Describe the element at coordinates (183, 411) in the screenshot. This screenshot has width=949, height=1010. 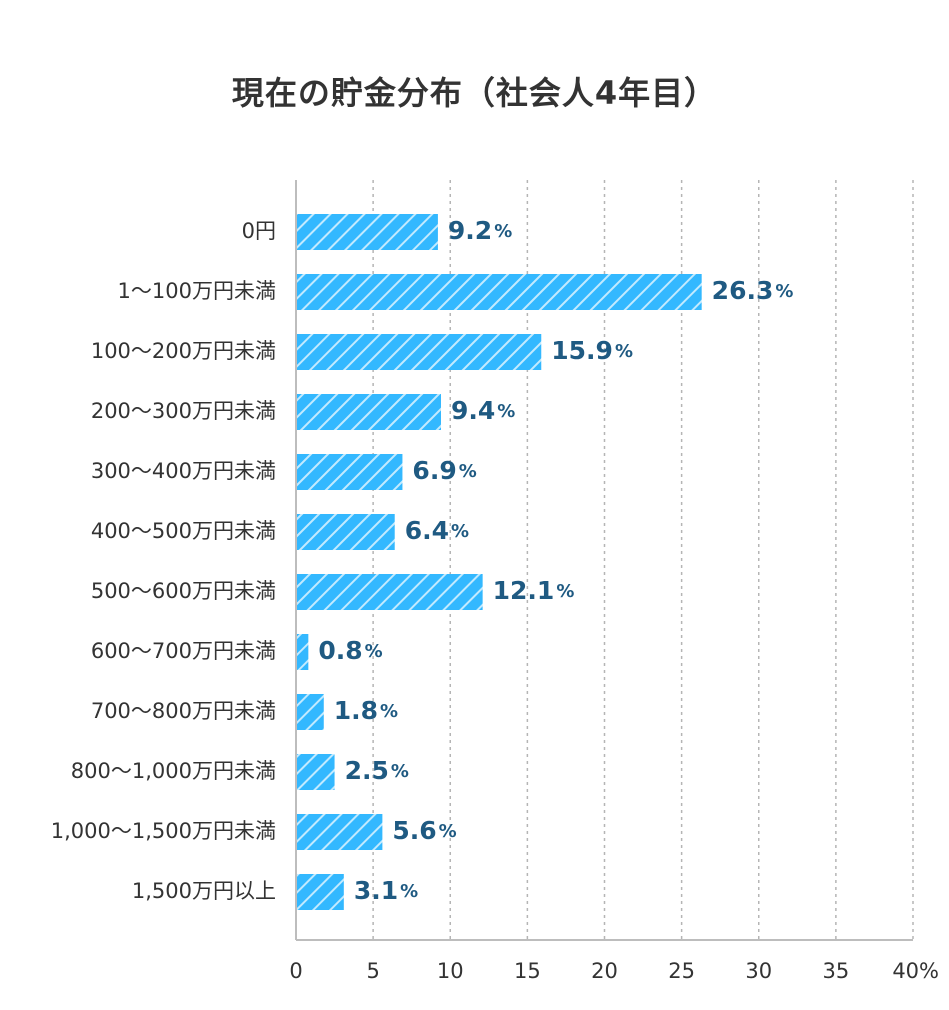
I see `category-label: 200〜300万円未満` at that location.